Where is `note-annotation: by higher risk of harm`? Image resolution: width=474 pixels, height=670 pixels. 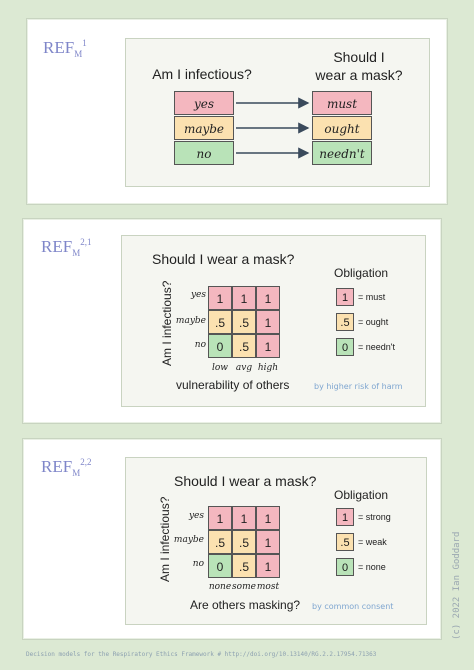
note-annotation: by higher risk of harm is located at coordinates (358, 386).